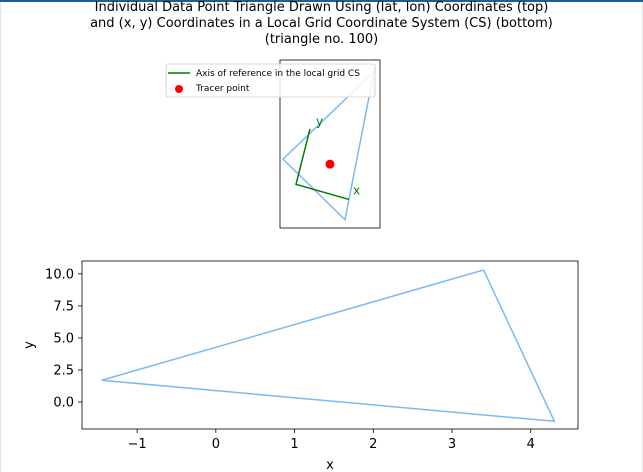  What do you see at coordinates (319, 122) in the screenshot?
I see `top-axis-letter-y: y` at bounding box center [319, 122].